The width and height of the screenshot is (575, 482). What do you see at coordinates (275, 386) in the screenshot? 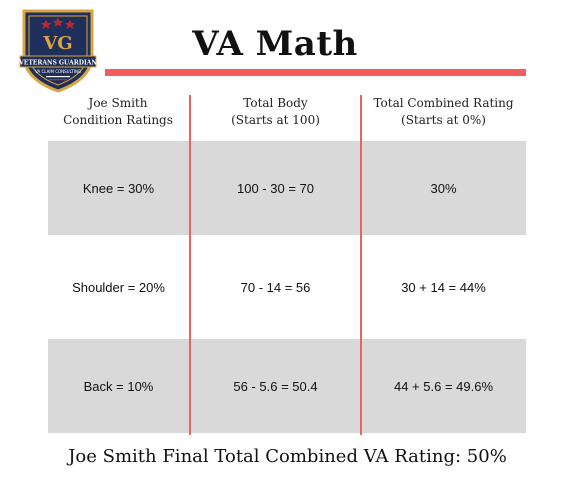
I see `total-body-cell: 56 - 5.6 = 50.4` at bounding box center [275, 386].